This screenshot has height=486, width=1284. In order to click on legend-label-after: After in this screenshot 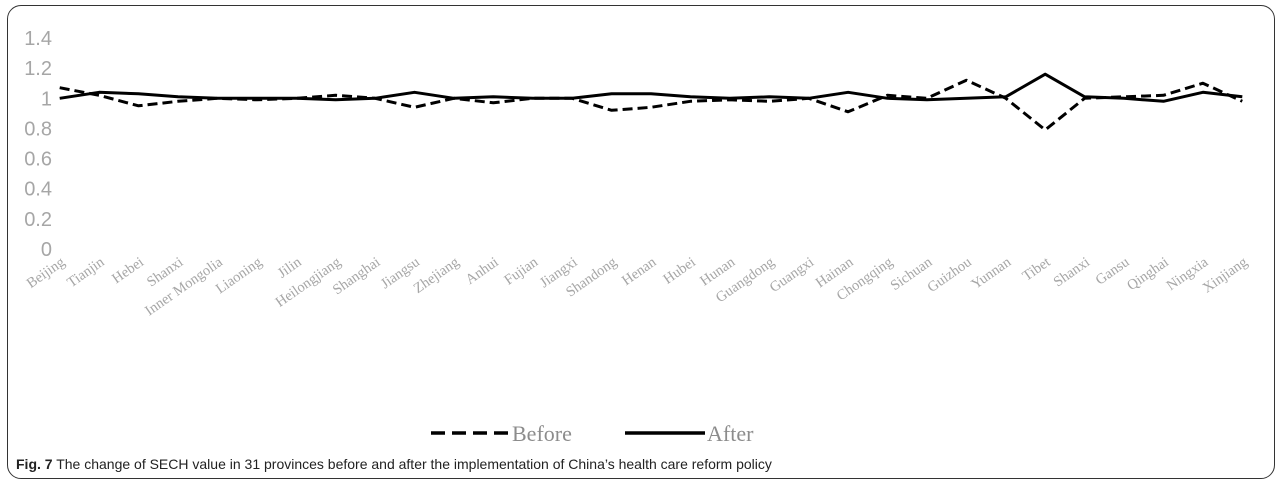, I will do `click(730, 433)`.